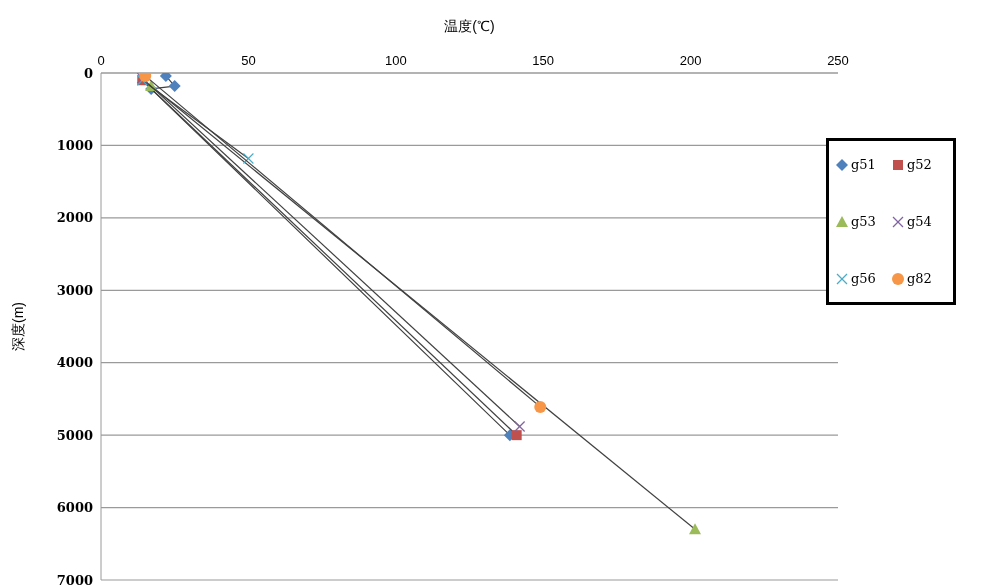 Image resolution: width=1004 pixels, height=587 pixels. What do you see at coordinates (469, 26) in the screenshot?
I see `x-axis-title: 温度(℃)` at bounding box center [469, 26].